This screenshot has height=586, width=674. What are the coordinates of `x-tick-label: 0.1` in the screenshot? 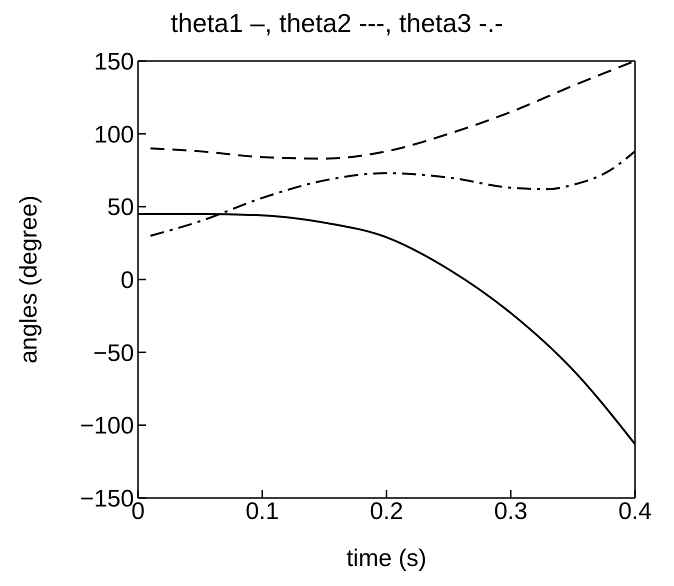 It's located at (262, 512).